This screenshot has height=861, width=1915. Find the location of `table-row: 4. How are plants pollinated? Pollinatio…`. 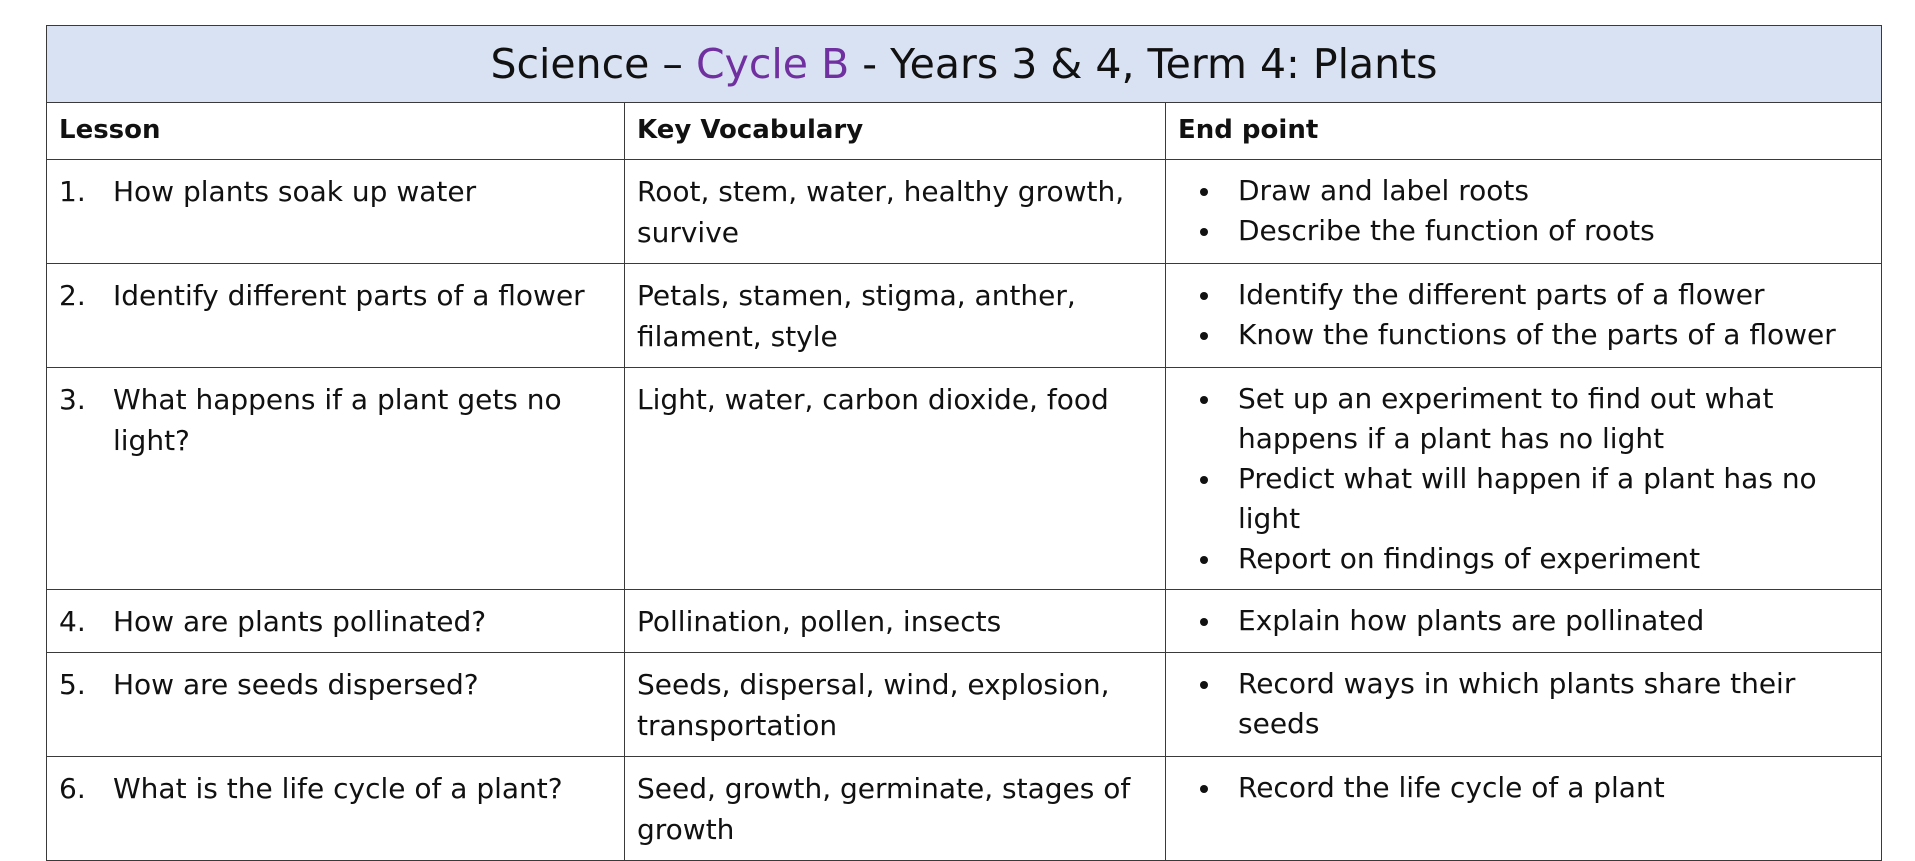

table-row: 4. How are plants pollinated? Pollinatio… is located at coordinates (964, 621).